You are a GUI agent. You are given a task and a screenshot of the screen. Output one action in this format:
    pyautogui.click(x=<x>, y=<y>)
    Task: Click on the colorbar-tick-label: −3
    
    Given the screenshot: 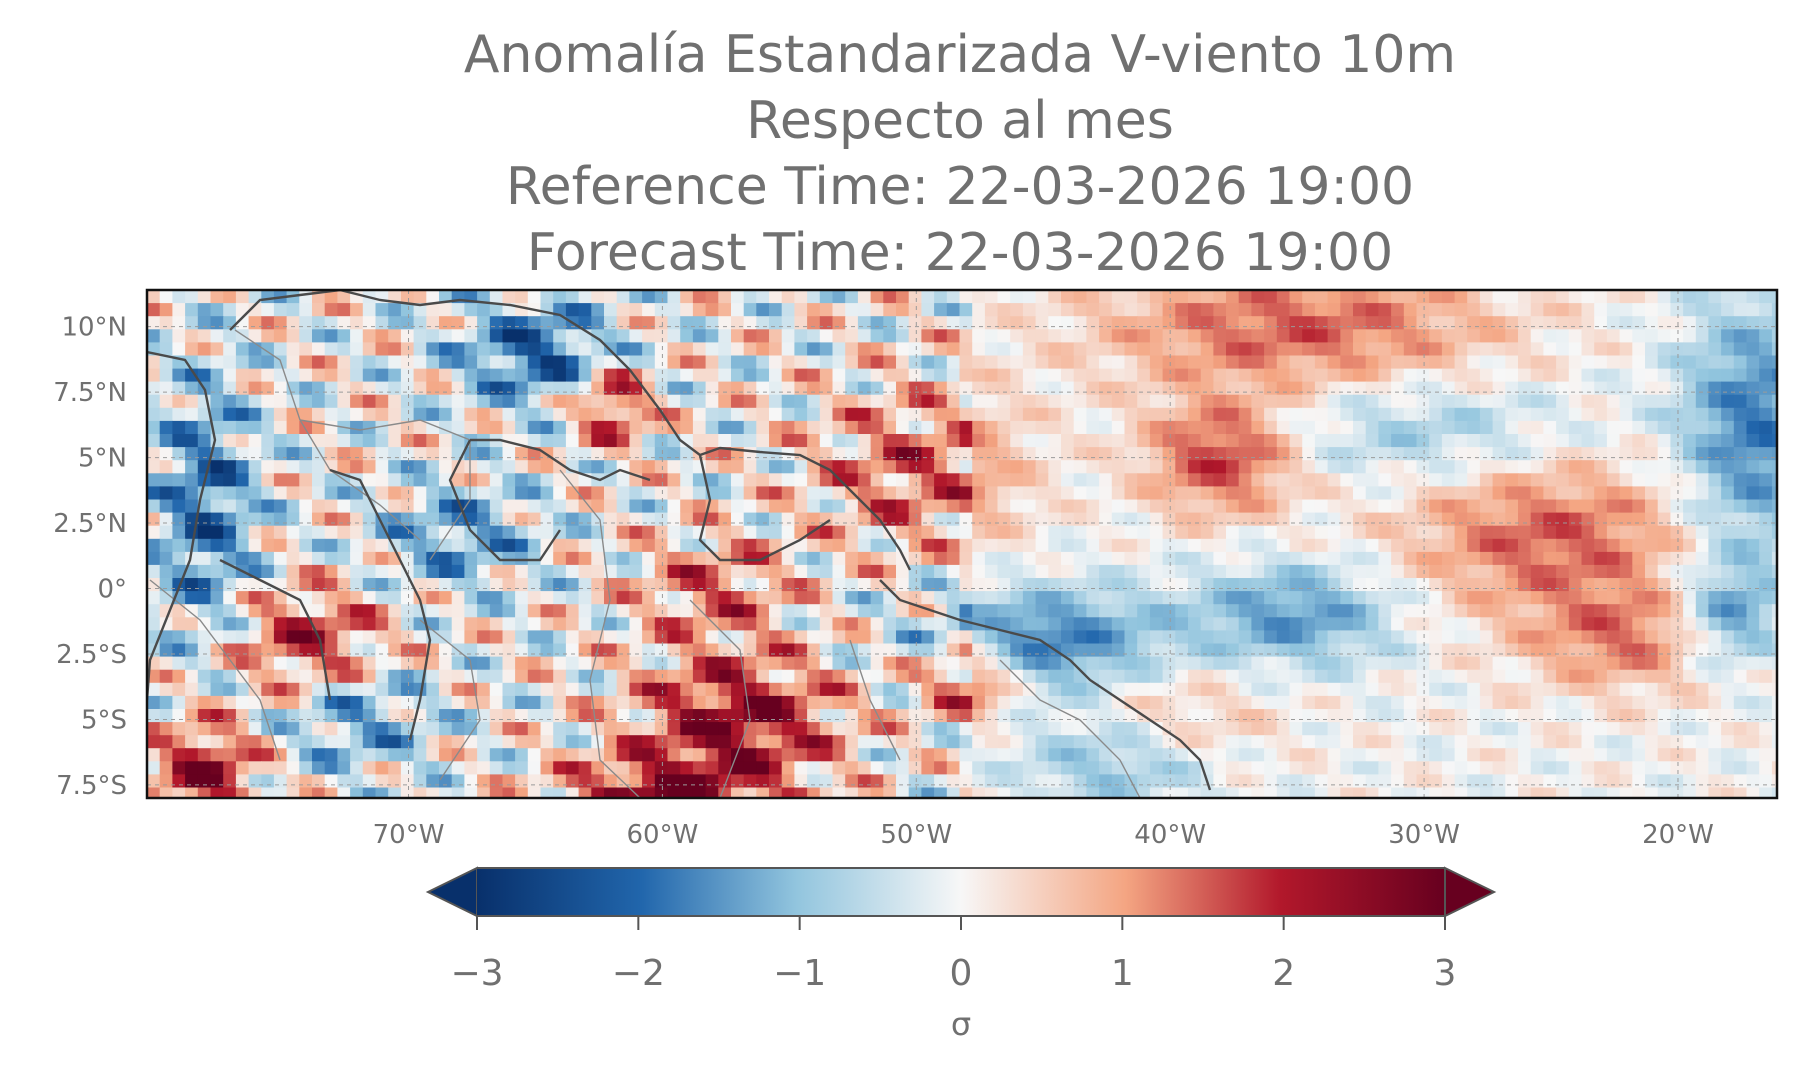 What is the action you would take?
    pyautogui.click(x=476, y=973)
    